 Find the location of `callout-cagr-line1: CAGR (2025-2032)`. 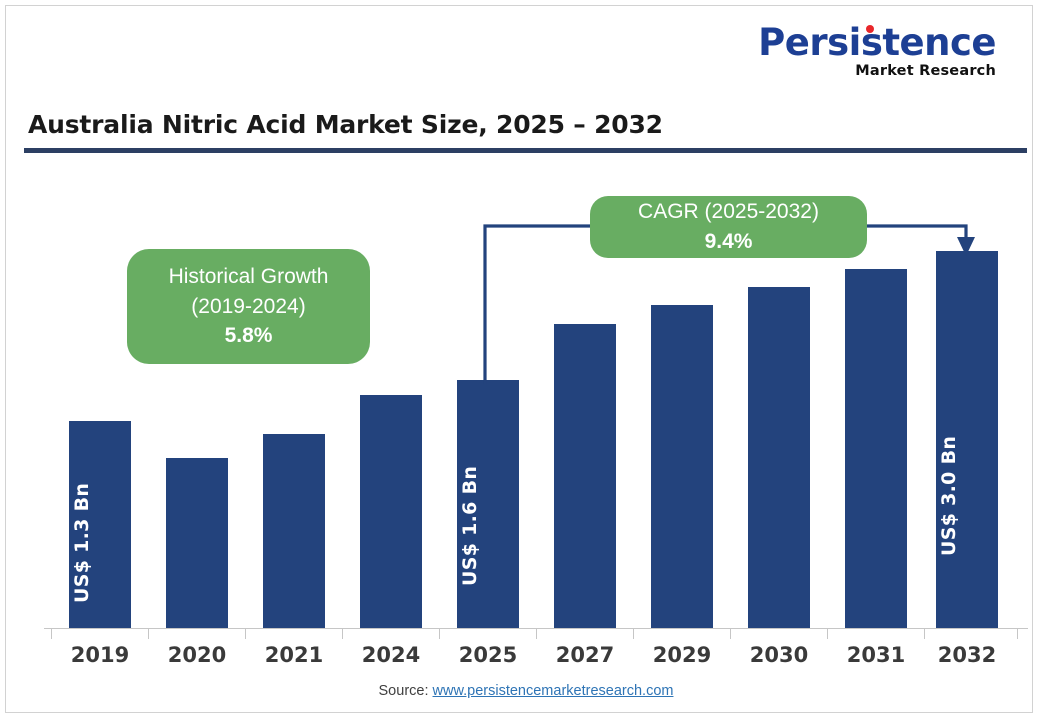

callout-cagr-line1: CAGR (2025-2032) is located at coordinates (728, 212).